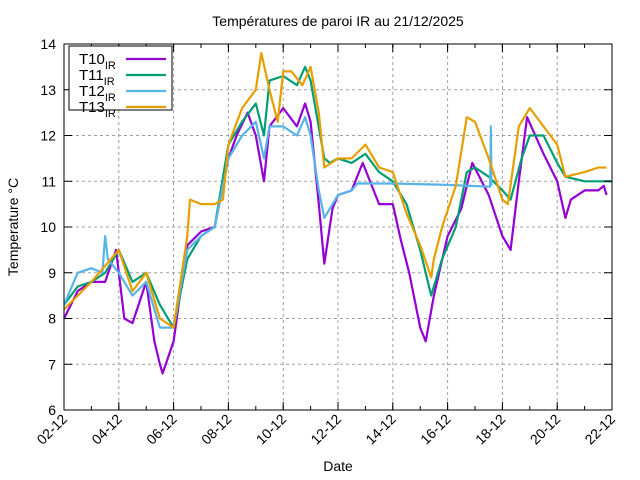  I want to click on x-tick-label: 12-12, so click(325, 429).